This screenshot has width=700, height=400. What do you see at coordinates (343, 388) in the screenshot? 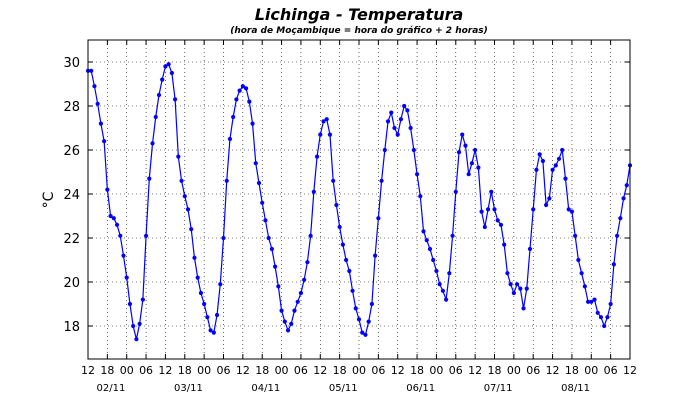
I see `date-label: 05/11` at bounding box center [343, 388].